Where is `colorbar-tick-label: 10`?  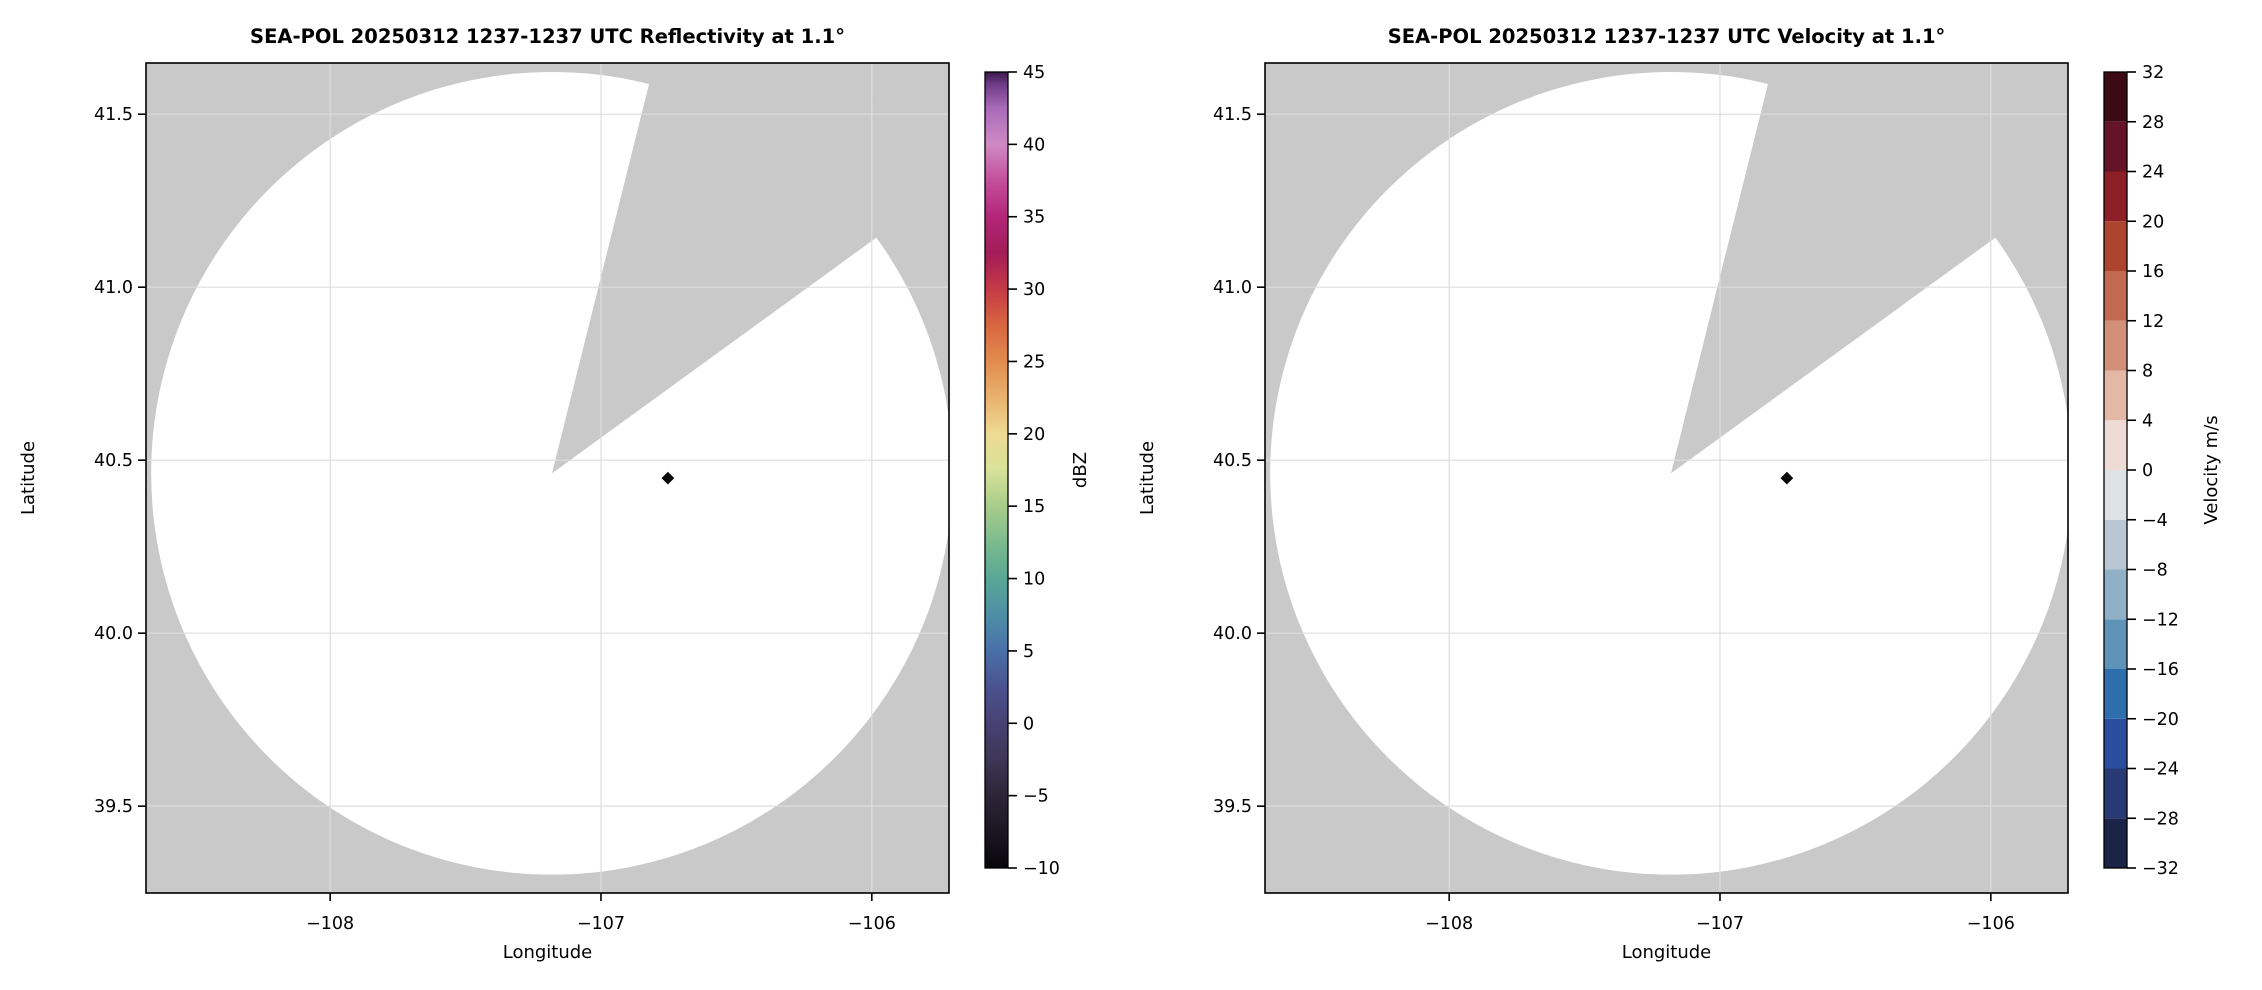
colorbar-tick-label: 10 is located at coordinates (1034, 580).